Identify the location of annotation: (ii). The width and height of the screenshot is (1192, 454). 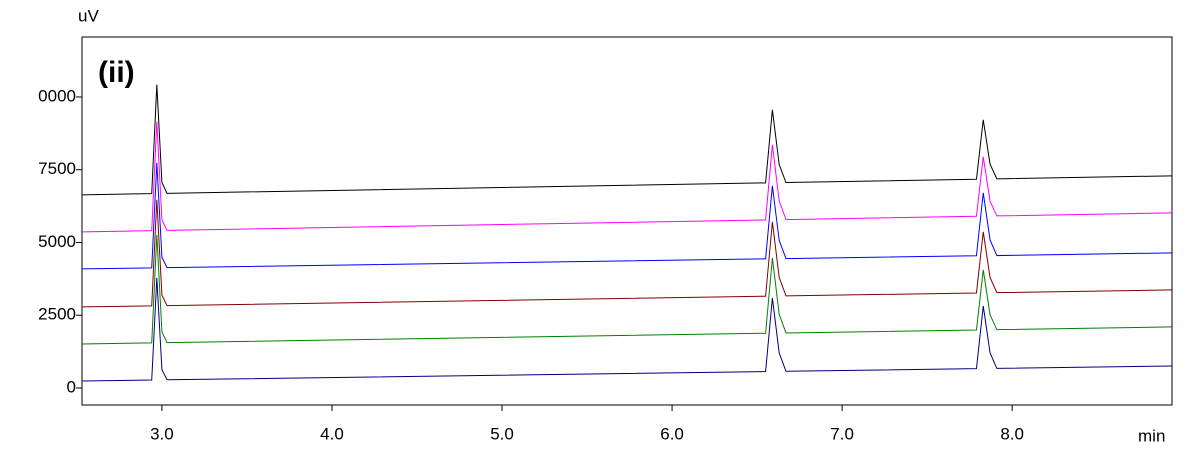
(116, 72).